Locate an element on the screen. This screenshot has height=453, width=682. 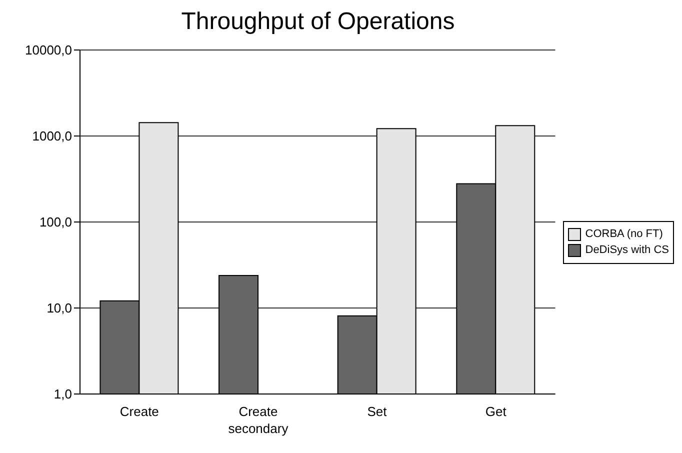
legend-label: CORBA (no FT) is located at coordinates (624, 234).